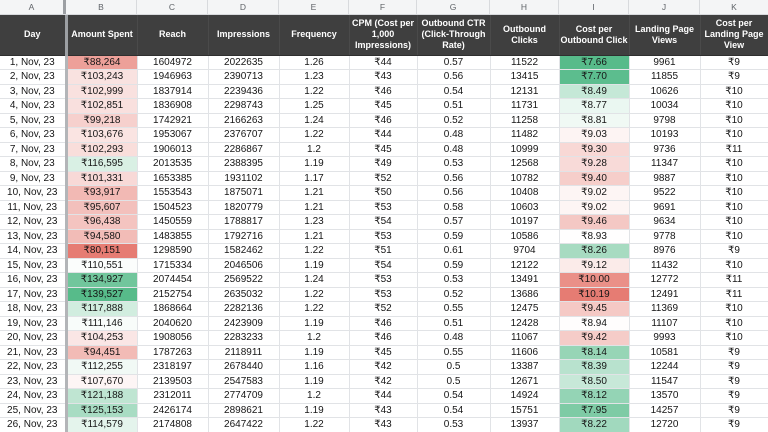 This screenshot has width=768, height=432. I want to click on cell-amount-spent: ₹102,851, so click(102, 106).